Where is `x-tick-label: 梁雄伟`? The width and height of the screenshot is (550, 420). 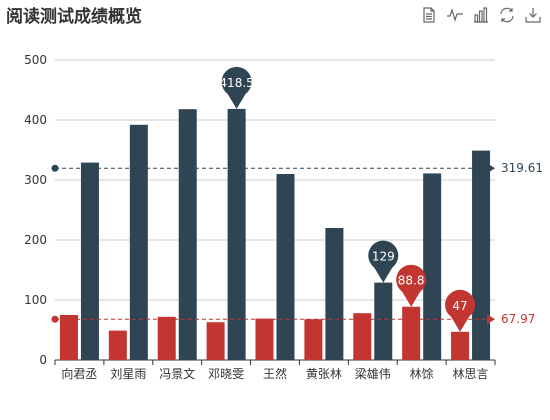 x-tick-label: 梁雄伟 is located at coordinates (373, 373).